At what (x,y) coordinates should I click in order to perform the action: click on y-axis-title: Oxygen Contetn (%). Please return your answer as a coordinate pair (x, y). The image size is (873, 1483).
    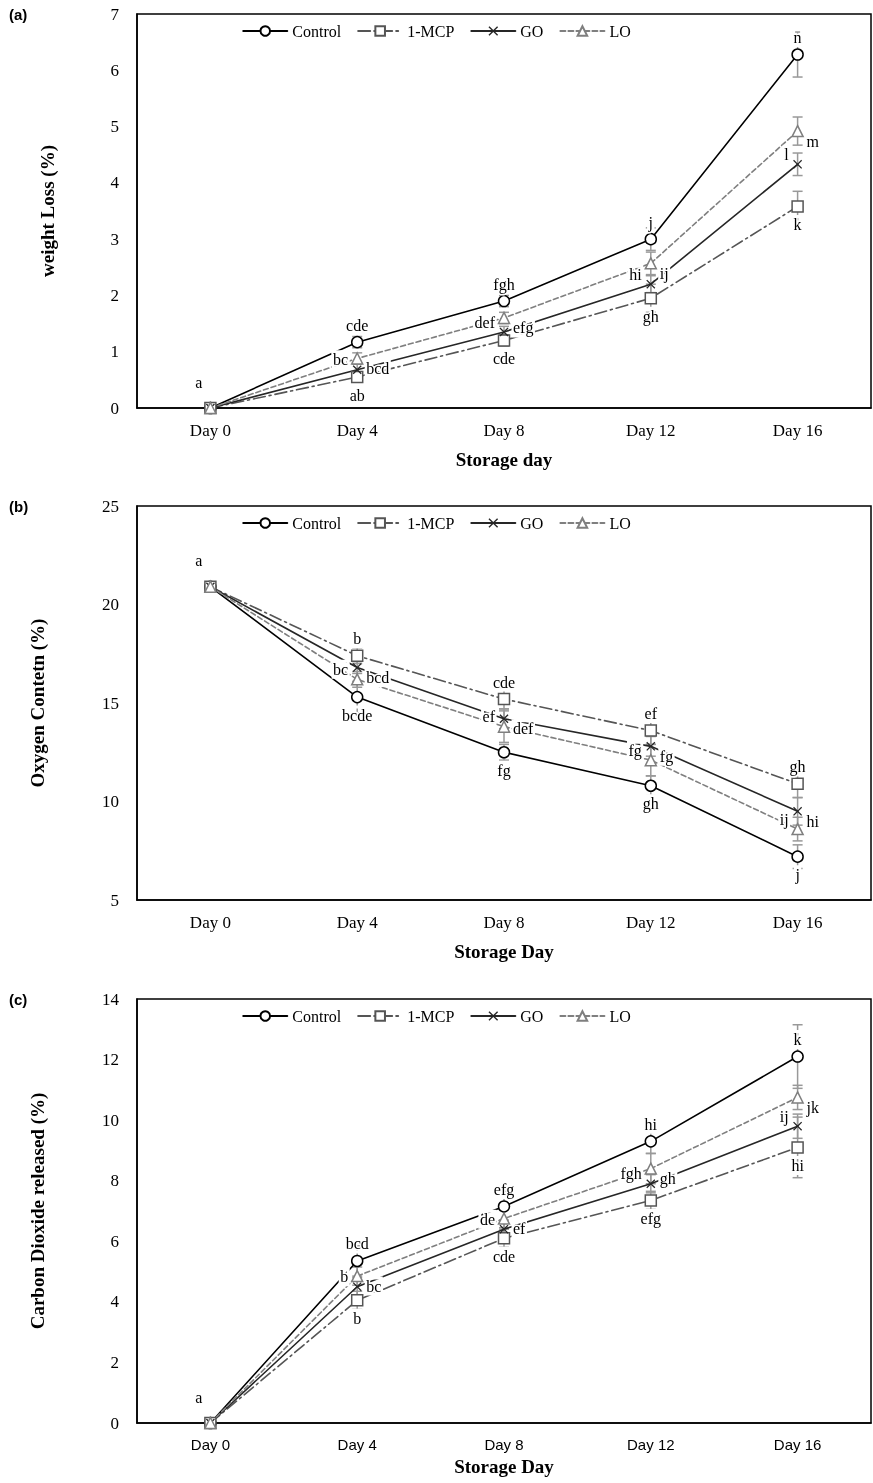
    Looking at the image, I should click on (38, 703).